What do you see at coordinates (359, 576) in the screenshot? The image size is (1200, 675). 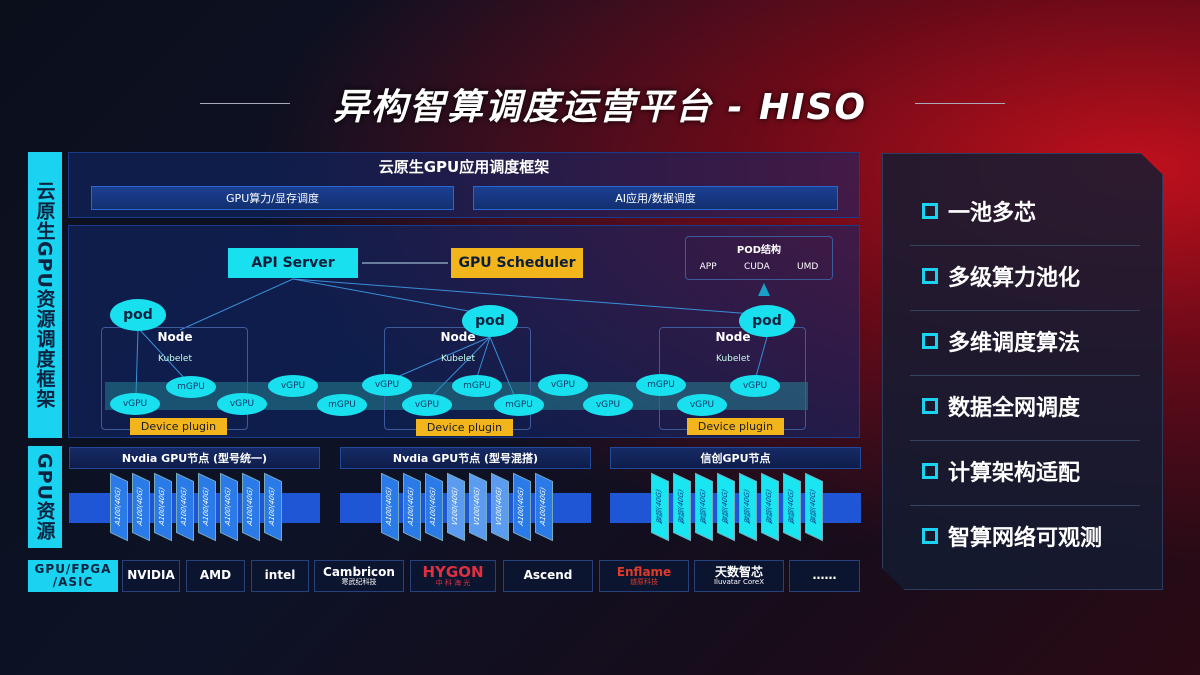 I see `vendor-logo: Cambricon 寒武纪科技` at bounding box center [359, 576].